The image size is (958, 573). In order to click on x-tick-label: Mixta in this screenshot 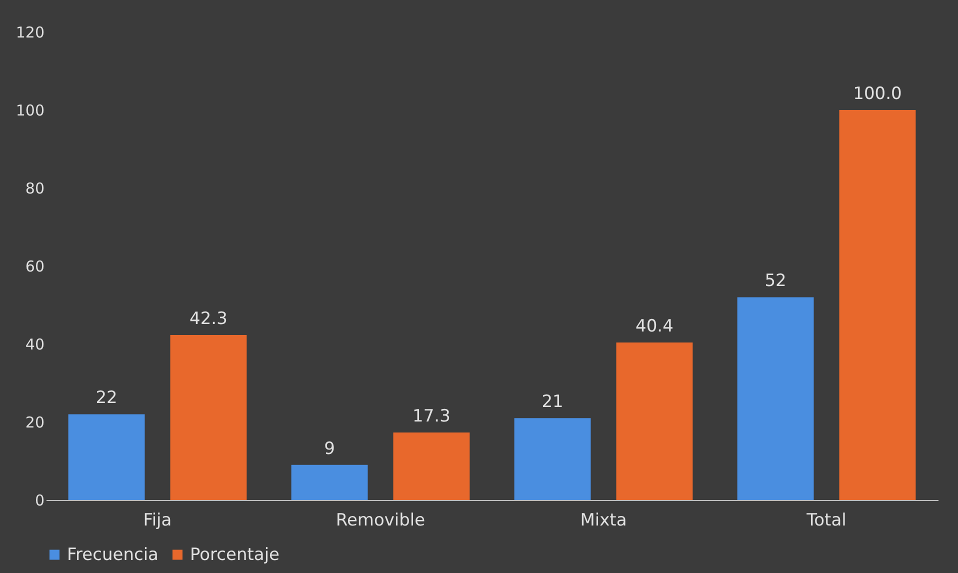, I will do `click(603, 520)`.